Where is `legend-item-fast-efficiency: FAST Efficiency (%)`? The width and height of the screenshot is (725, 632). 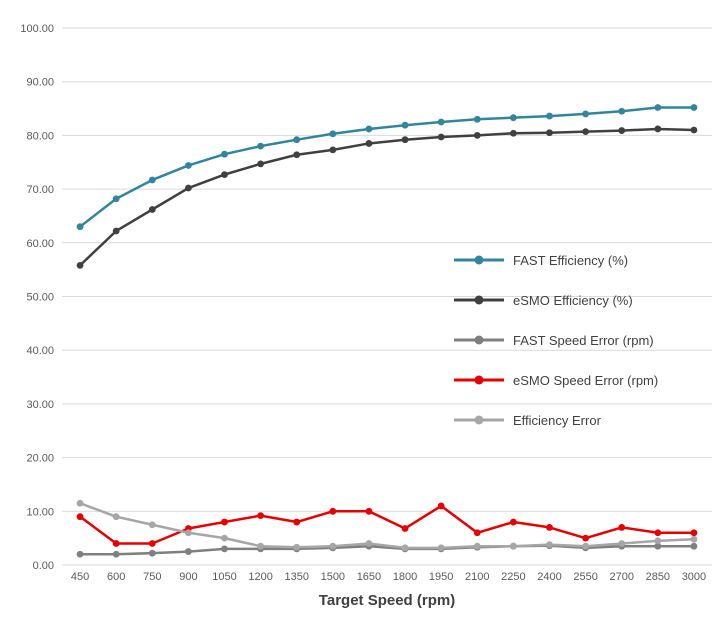
legend-item-fast-efficiency: FAST Efficiency (%) is located at coordinates (555, 260).